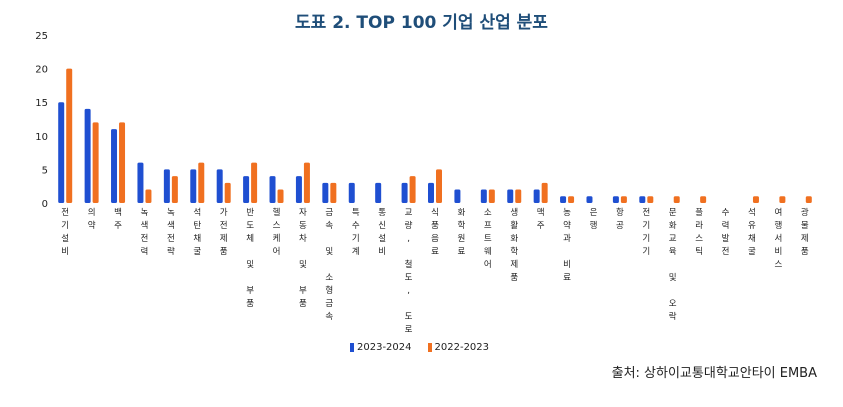 The image size is (843, 407). What do you see at coordinates (409, 274) in the screenshot?
I see `category-label: 교량,철도,도로,운영` at bounding box center [409, 274].